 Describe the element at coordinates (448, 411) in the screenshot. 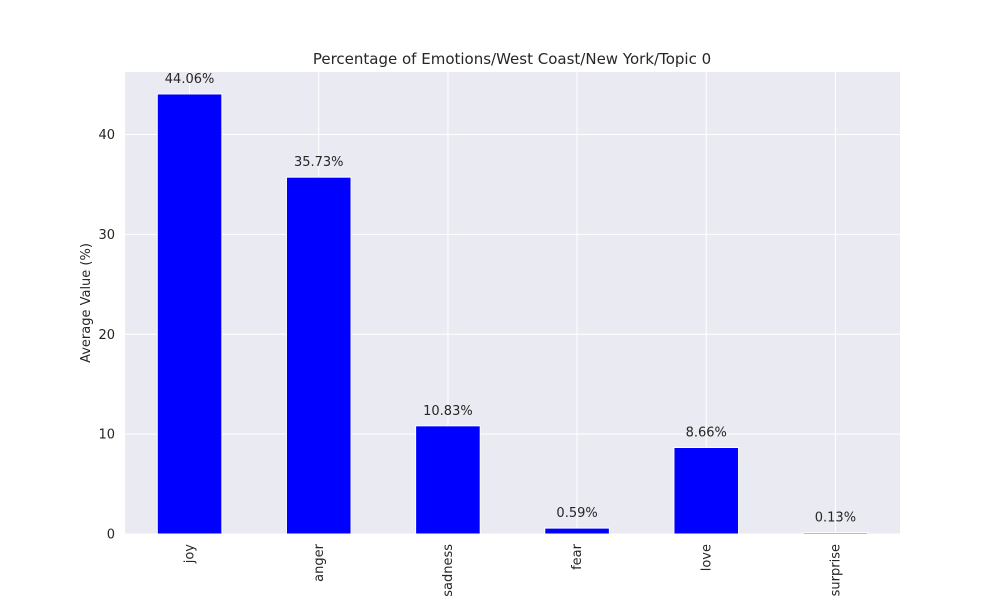

I see `data-label-sadness: 10.83%` at that location.